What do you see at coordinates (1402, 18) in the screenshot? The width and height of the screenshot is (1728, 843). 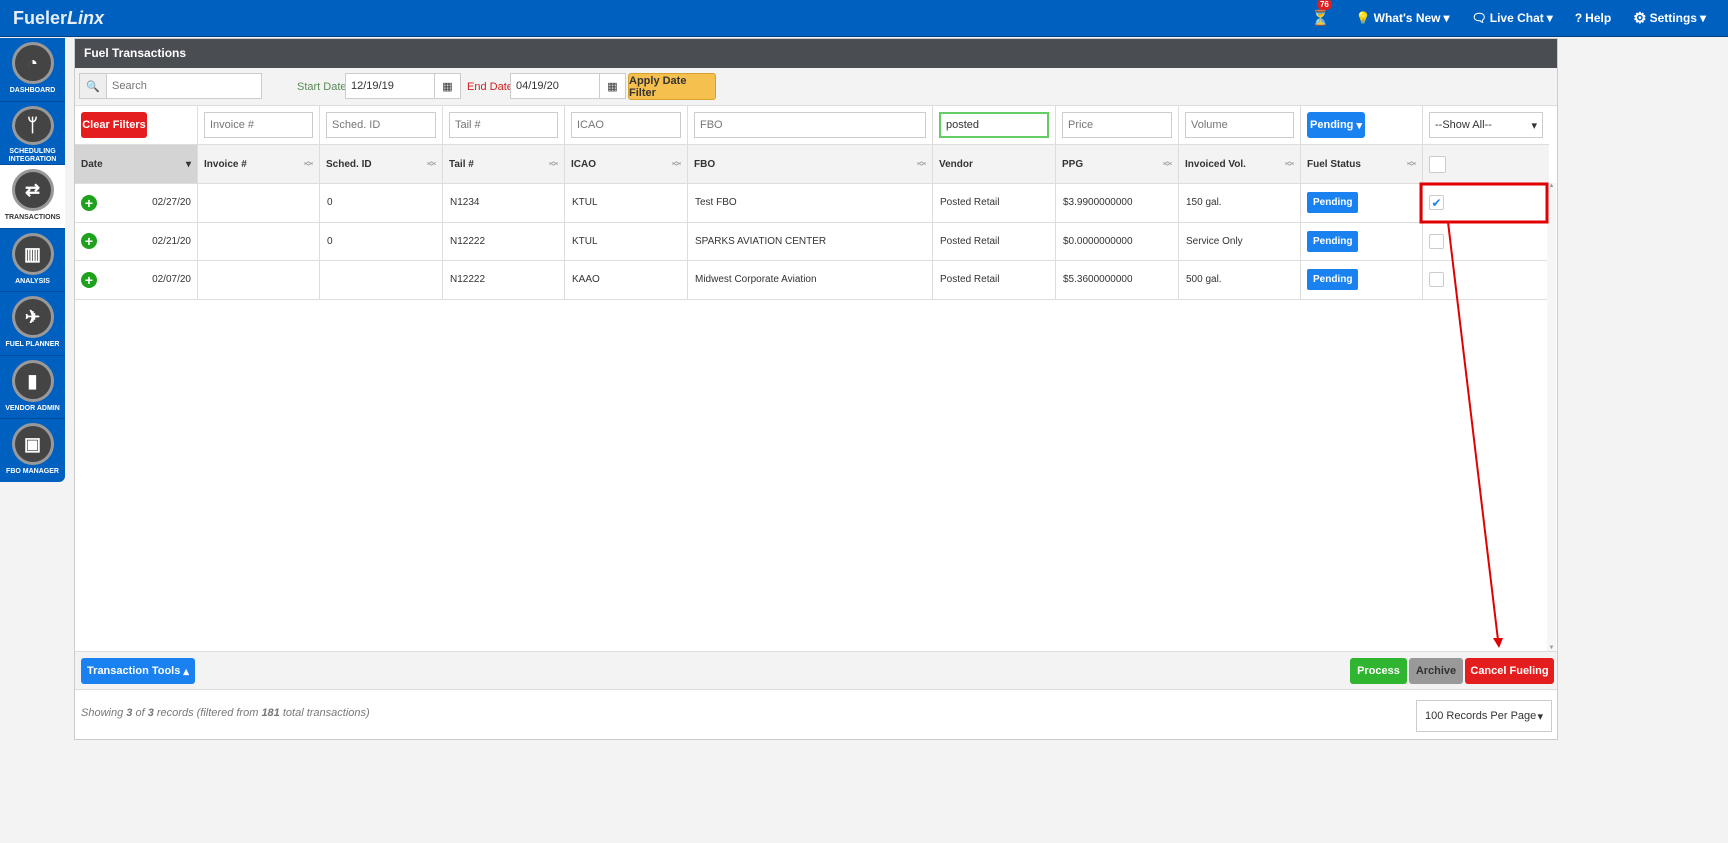 I see `whats-new-menu: 💡 What's New ▾` at bounding box center [1402, 18].